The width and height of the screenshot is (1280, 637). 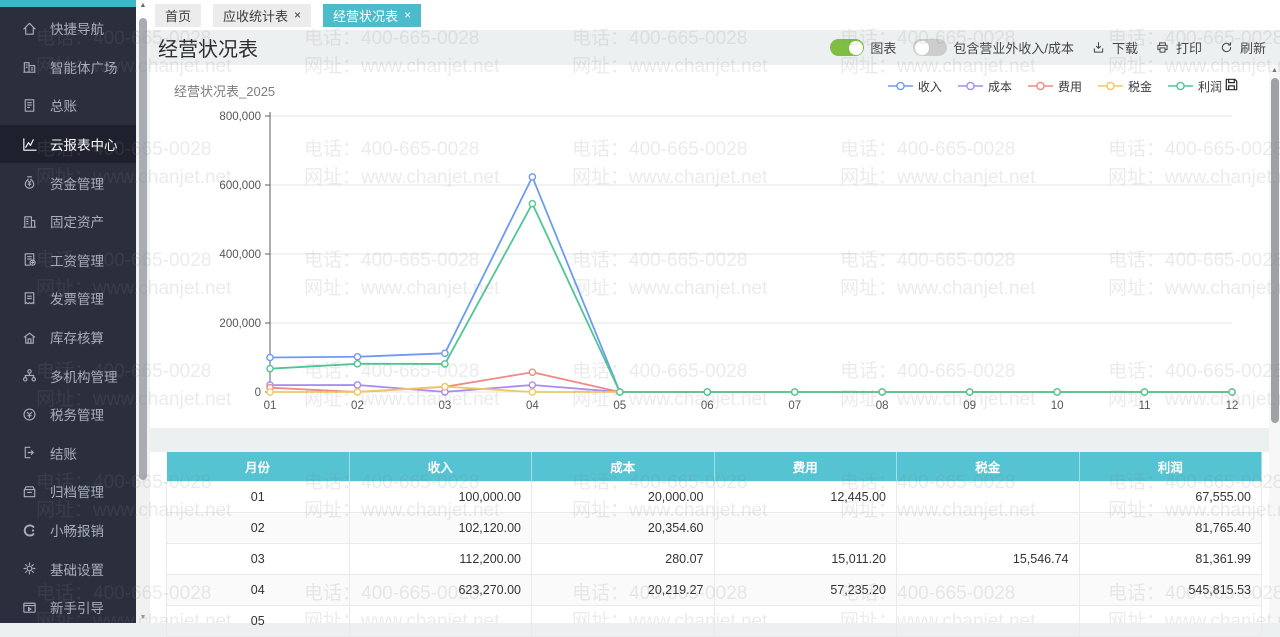 I want to click on legend-label: 利润, so click(x=1209, y=87).